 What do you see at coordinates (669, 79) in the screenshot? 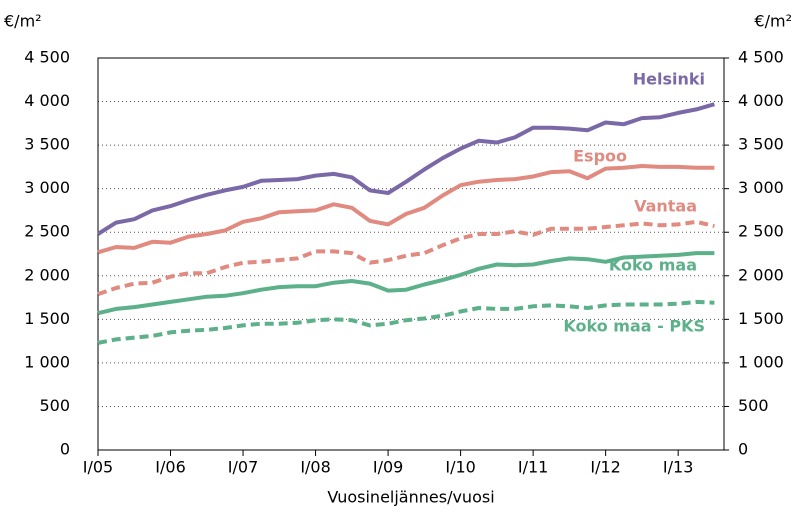
I see `series-label: Helsinki` at bounding box center [669, 79].